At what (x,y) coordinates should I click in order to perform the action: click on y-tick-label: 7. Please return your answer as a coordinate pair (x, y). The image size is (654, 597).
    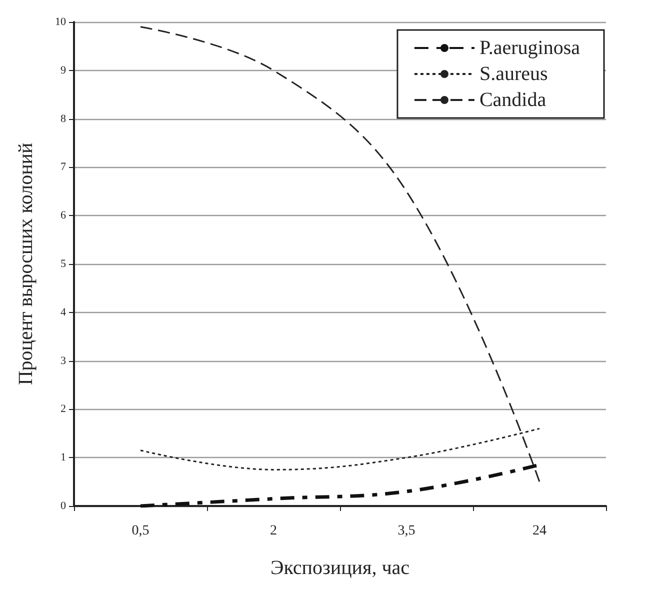
    Looking at the image, I should click on (63, 167).